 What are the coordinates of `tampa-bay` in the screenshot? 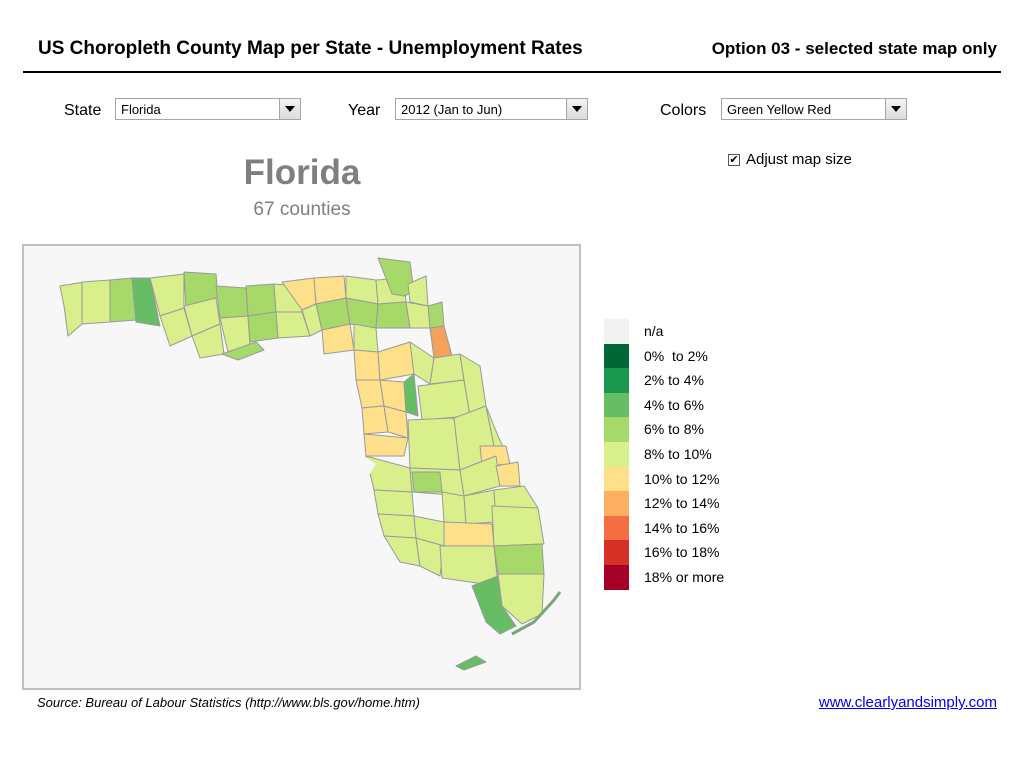 It's located at (369, 465).